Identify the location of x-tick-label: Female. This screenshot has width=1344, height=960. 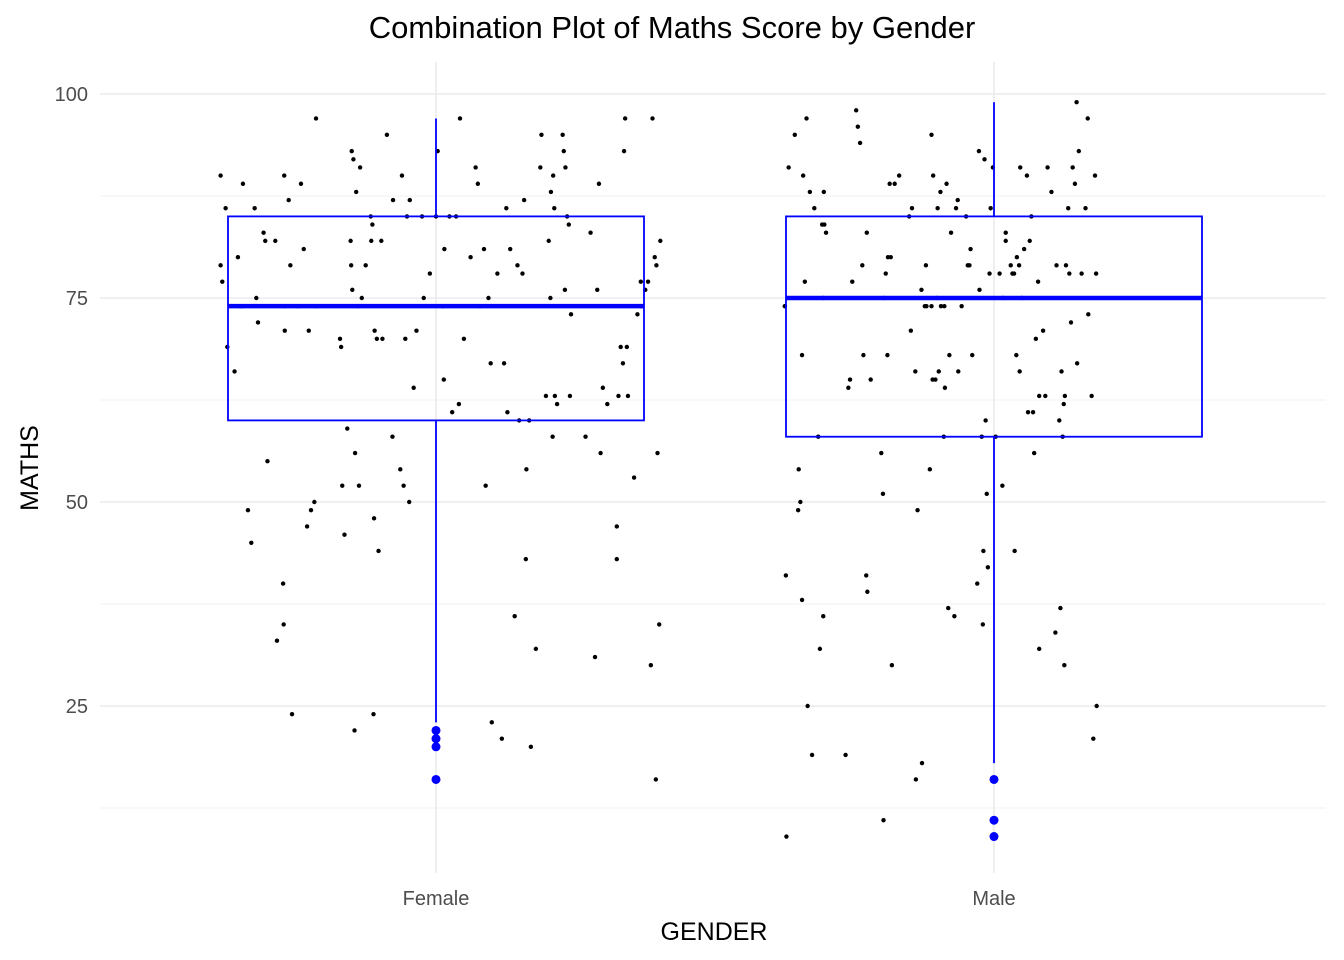
(436, 899).